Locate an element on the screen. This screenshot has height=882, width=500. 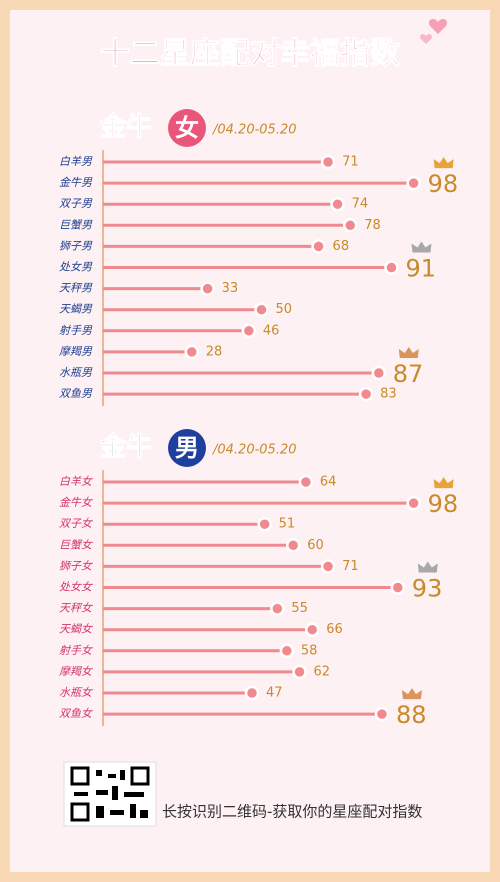
category-label: 狮子男 is located at coordinates (76, 245).